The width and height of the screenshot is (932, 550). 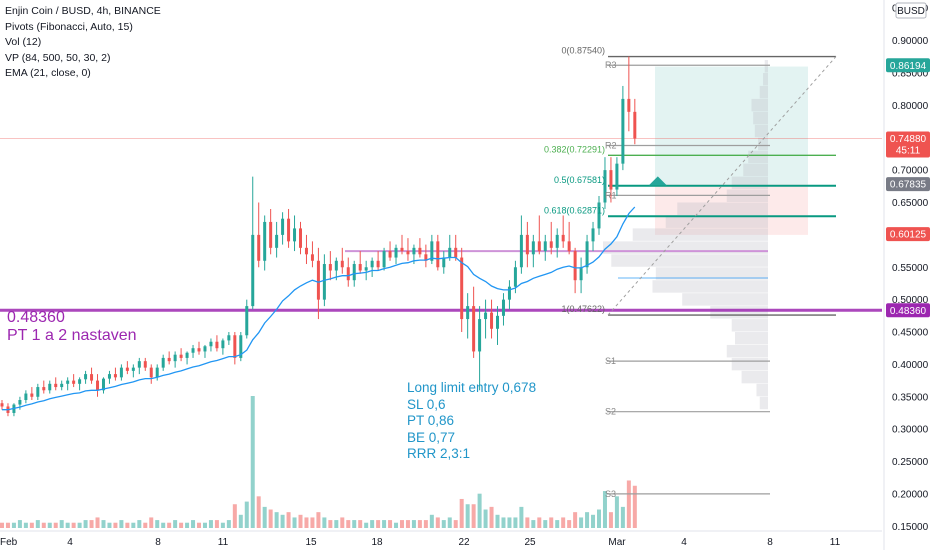 What do you see at coordinates (69, 26) in the screenshot?
I see `legend-pivots: Pivots (Fibonacci, Auto, 15)` at bounding box center [69, 26].